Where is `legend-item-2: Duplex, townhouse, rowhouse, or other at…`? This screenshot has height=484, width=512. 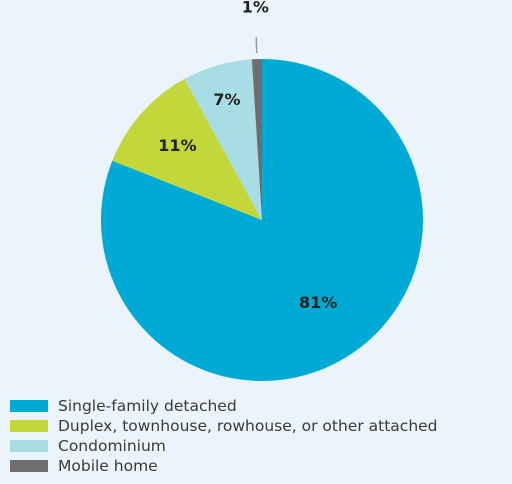 legend-item-2: Duplex, townhouse, rowhouse, or other at… is located at coordinates (224, 426).